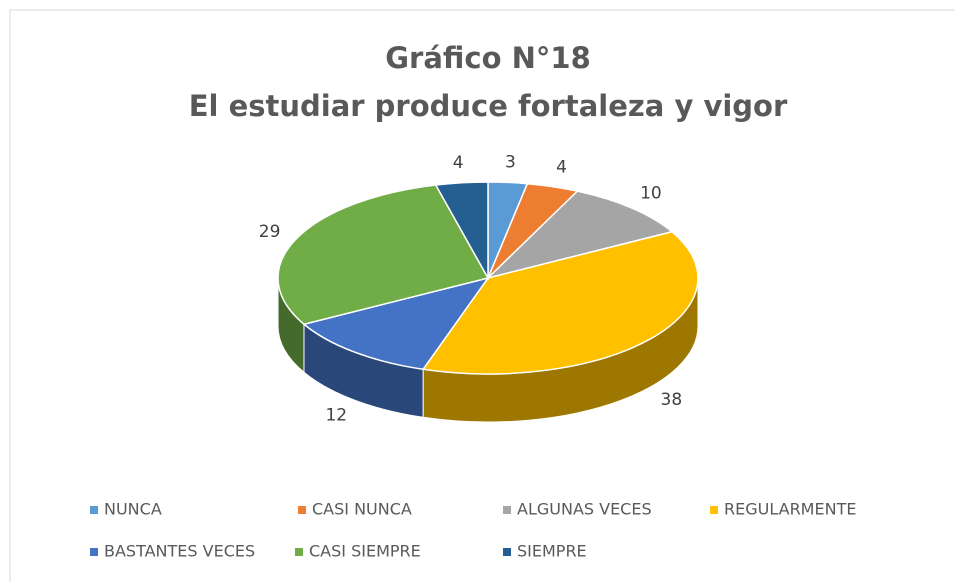  Describe the element at coordinates (488, 58) in the screenshot. I see `chart-title: Gráfico N°18` at that location.